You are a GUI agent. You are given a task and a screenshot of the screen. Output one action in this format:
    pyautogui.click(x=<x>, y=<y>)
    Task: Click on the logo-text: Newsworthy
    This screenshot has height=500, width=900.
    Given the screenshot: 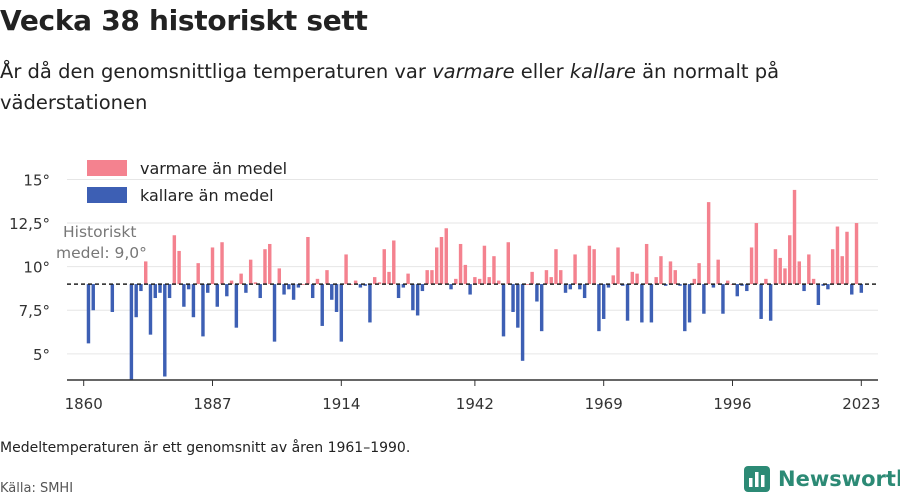 What is the action you would take?
    pyautogui.click(x=839, y=479)
    